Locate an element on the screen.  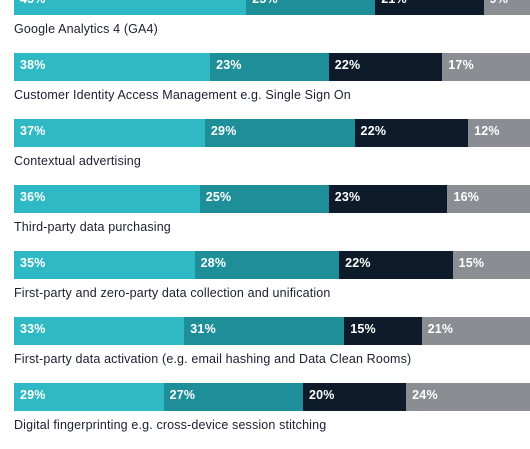
bar-segment: 37% is located at coordinates (109, 133).